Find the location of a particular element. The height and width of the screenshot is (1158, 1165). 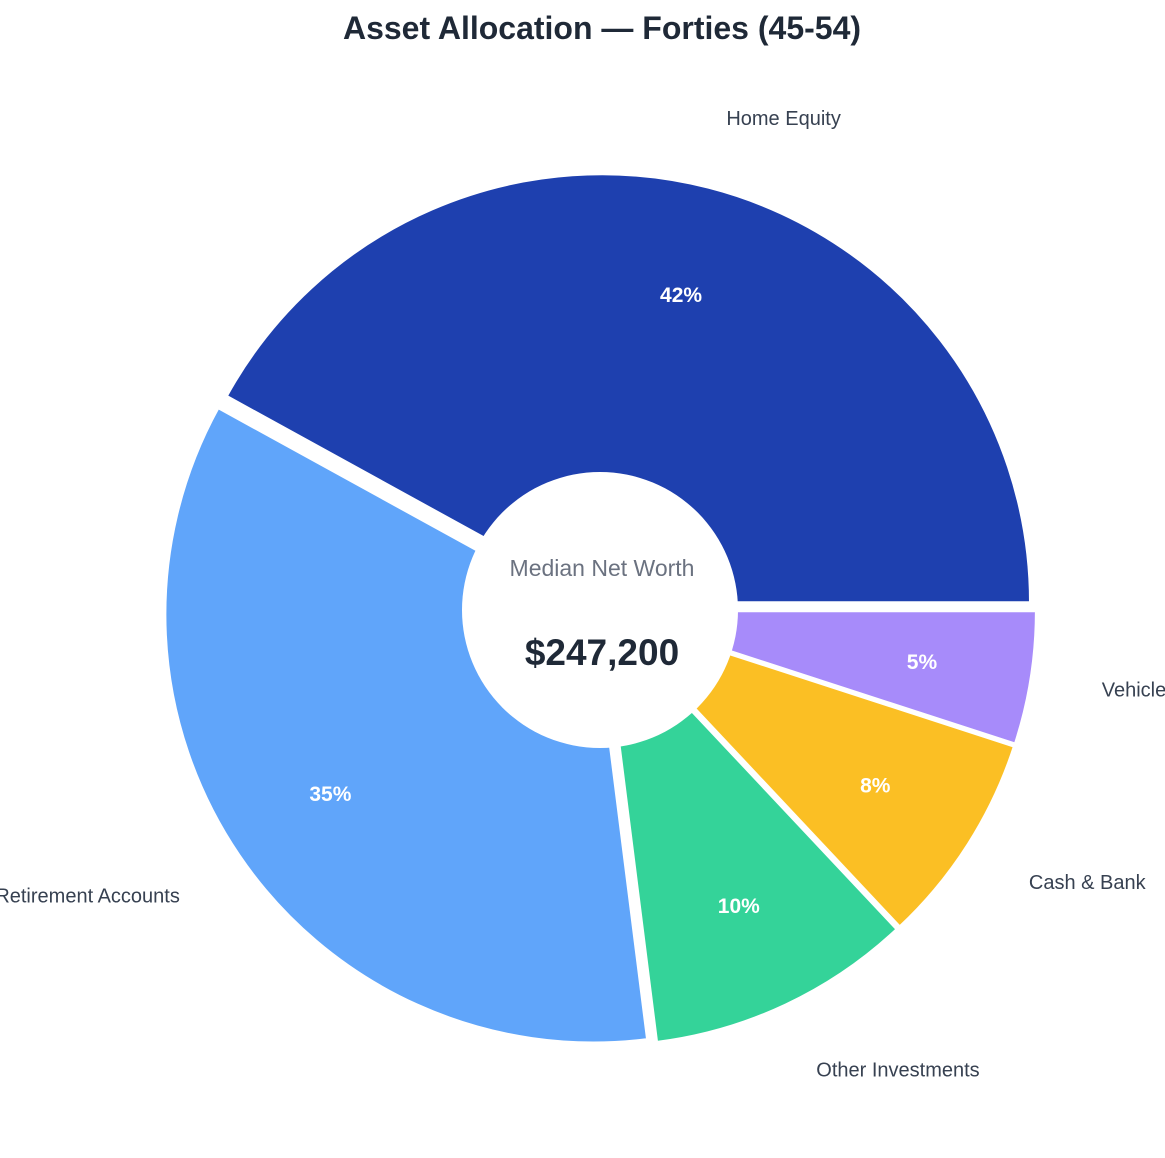

percent-label-home-equity: 42% is located at coordinates (681, 295).